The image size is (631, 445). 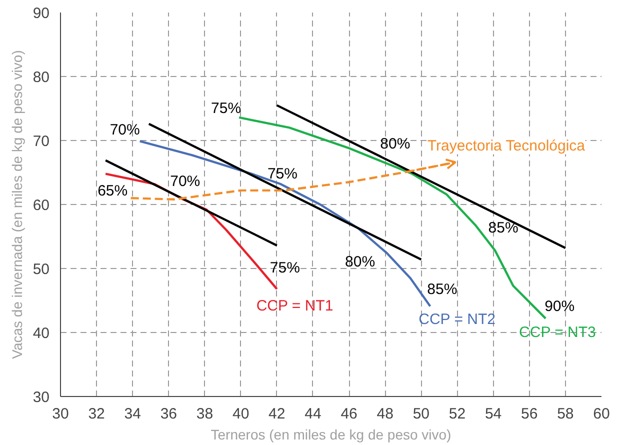 I want to click on x-axis-title: Terneros (en miles de kg de peso vivo), so click(x=331, y=434).